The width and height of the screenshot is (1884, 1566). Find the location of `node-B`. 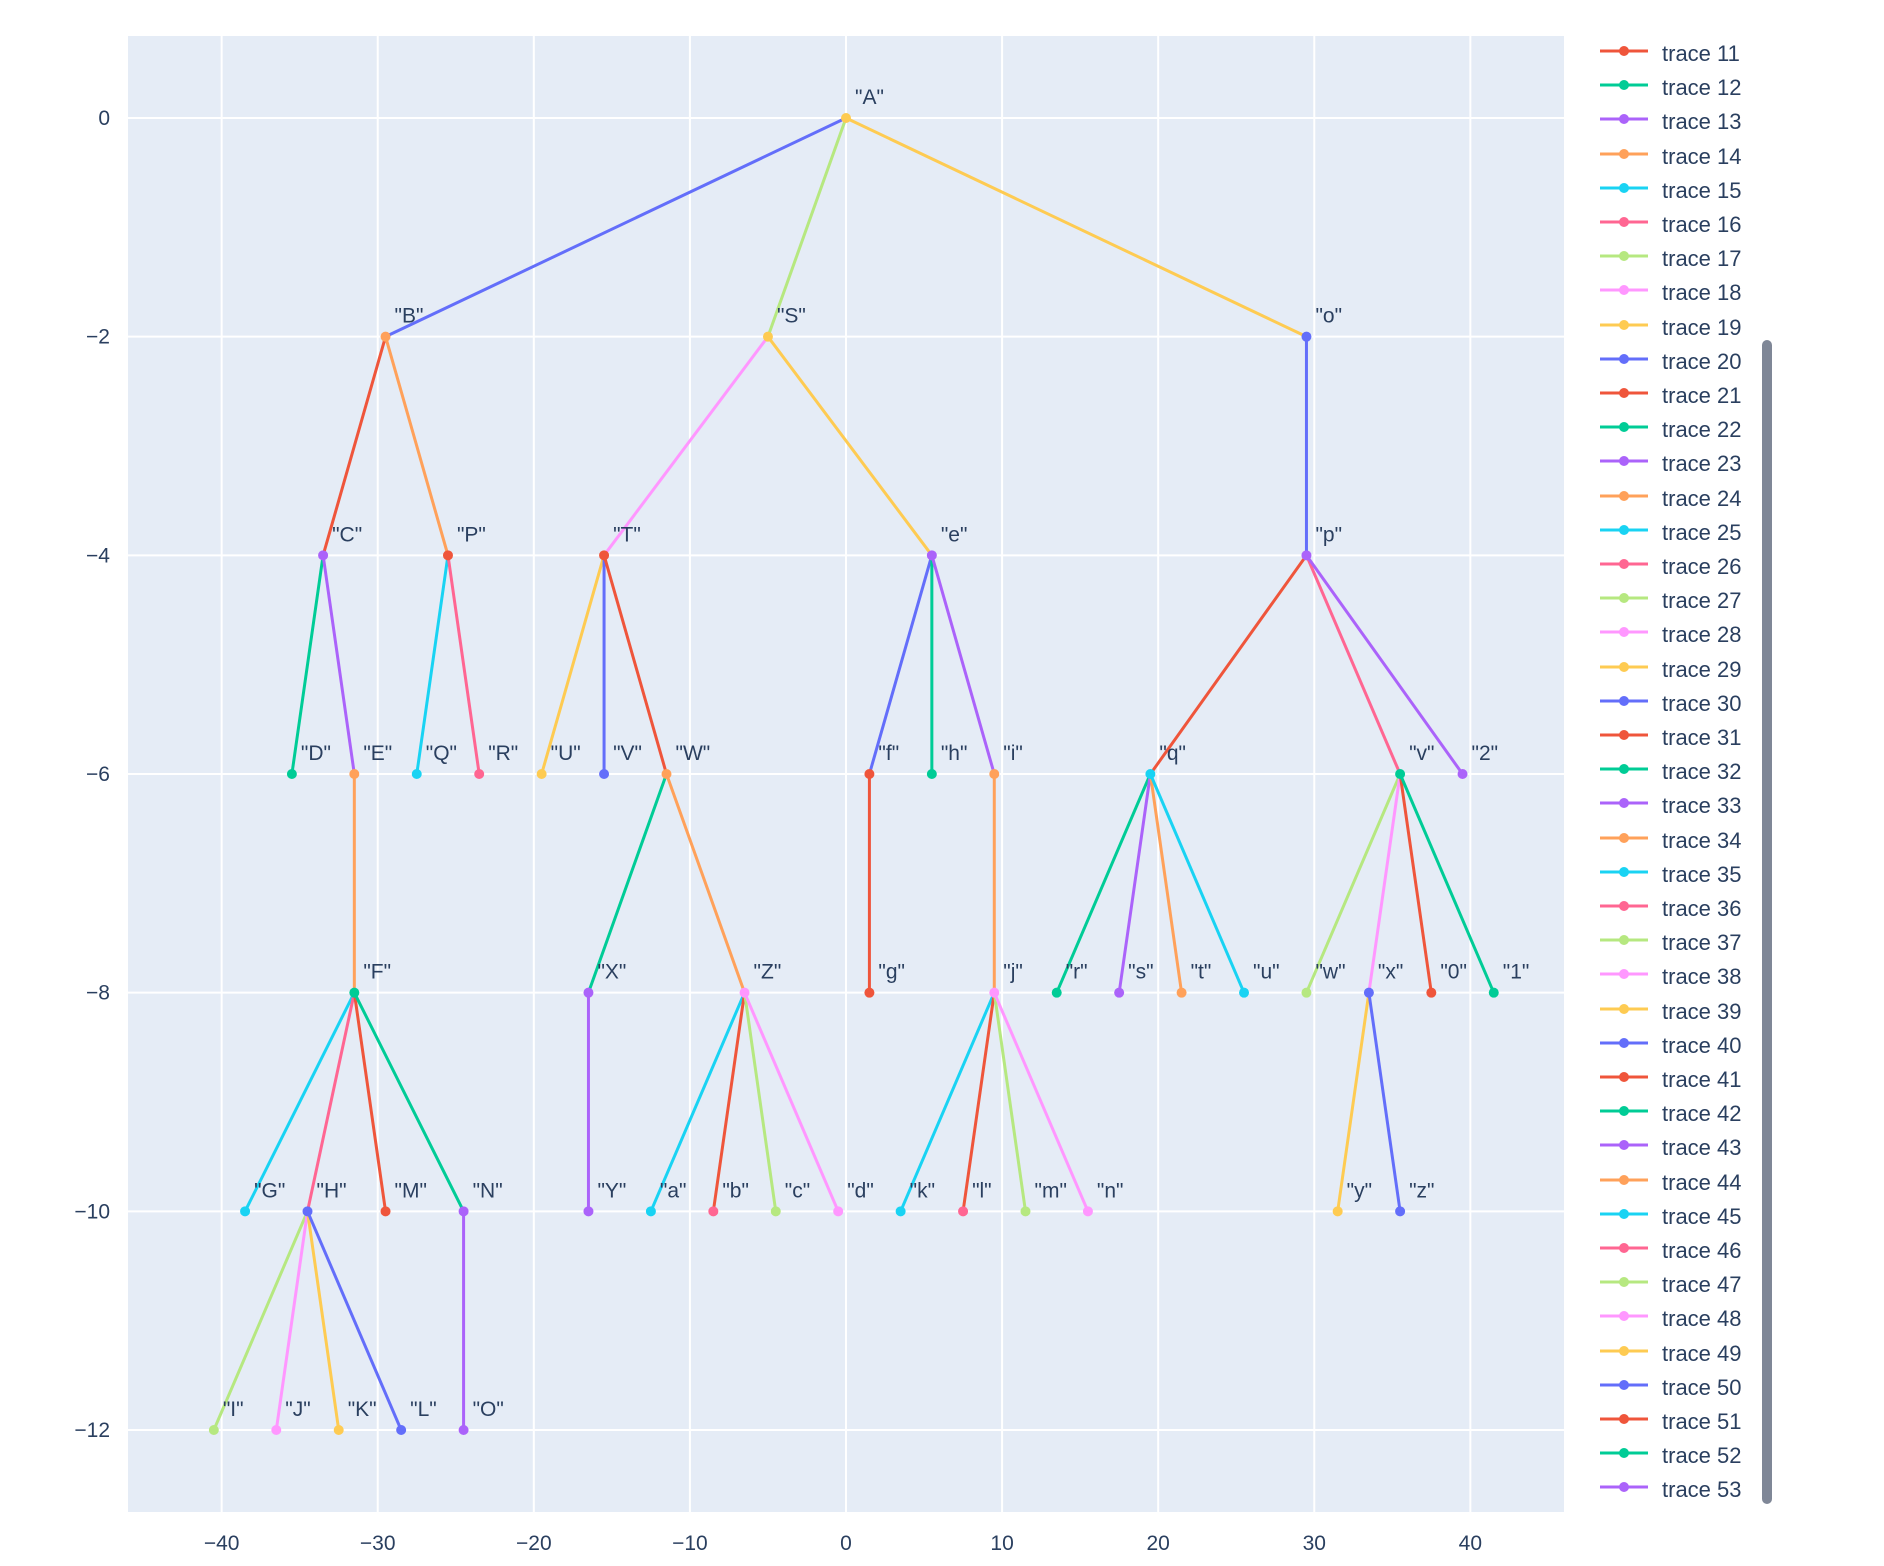

node-B is located at coordinates (385, 336).